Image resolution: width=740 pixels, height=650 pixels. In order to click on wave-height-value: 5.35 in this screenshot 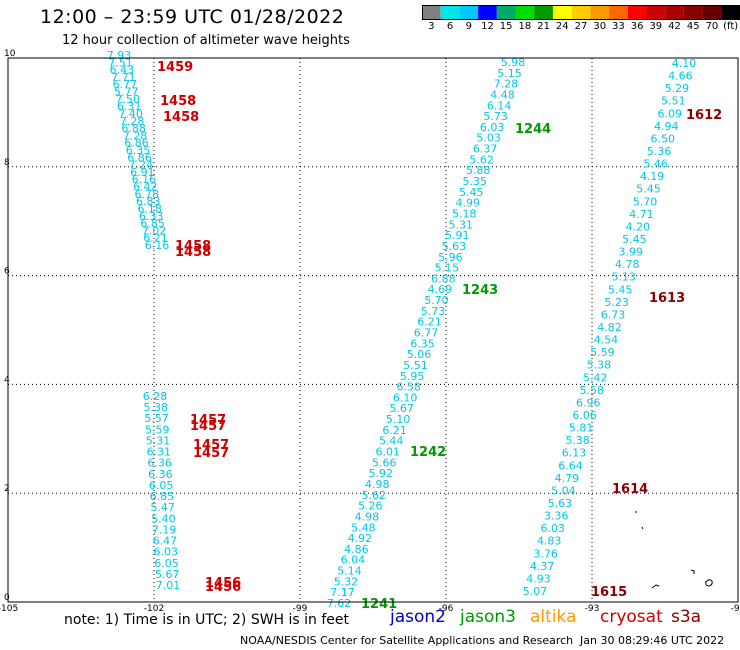, I will do `click(474, 181)`.